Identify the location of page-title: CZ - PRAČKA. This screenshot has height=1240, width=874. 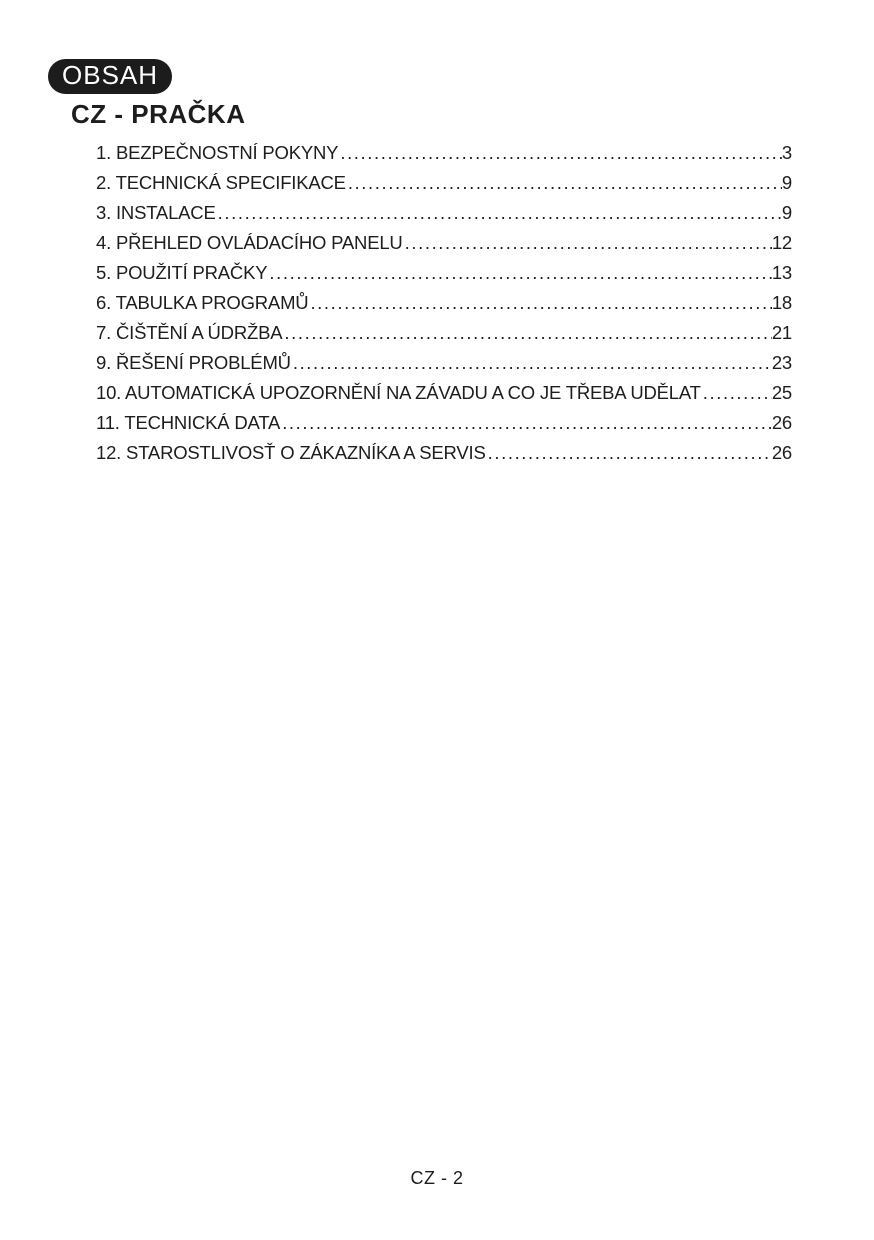
(158, 114).